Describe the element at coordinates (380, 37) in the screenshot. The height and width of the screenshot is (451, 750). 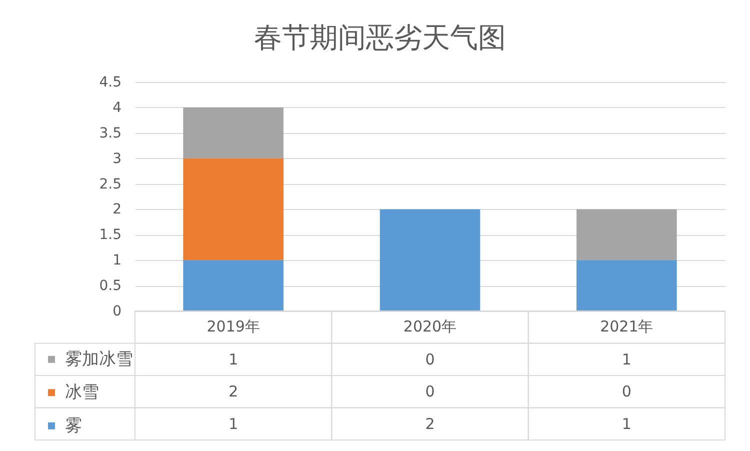
I see `chart-title: 春节期间恶劣天气图` at that location.